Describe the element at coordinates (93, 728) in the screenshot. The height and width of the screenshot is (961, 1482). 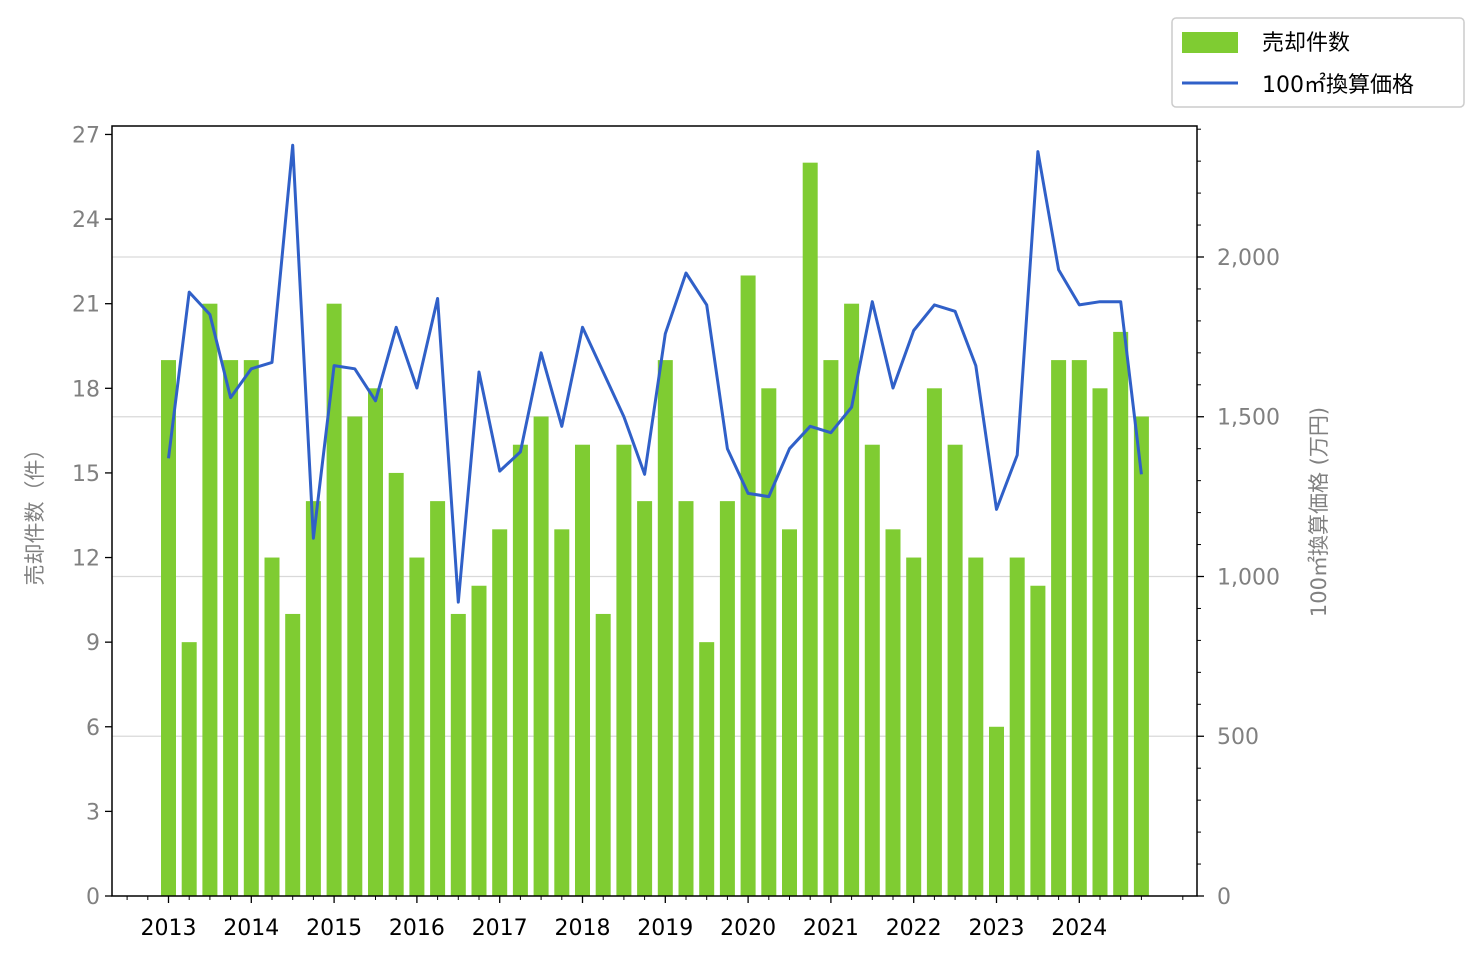
I see `left-tick-label: 6` at that location.